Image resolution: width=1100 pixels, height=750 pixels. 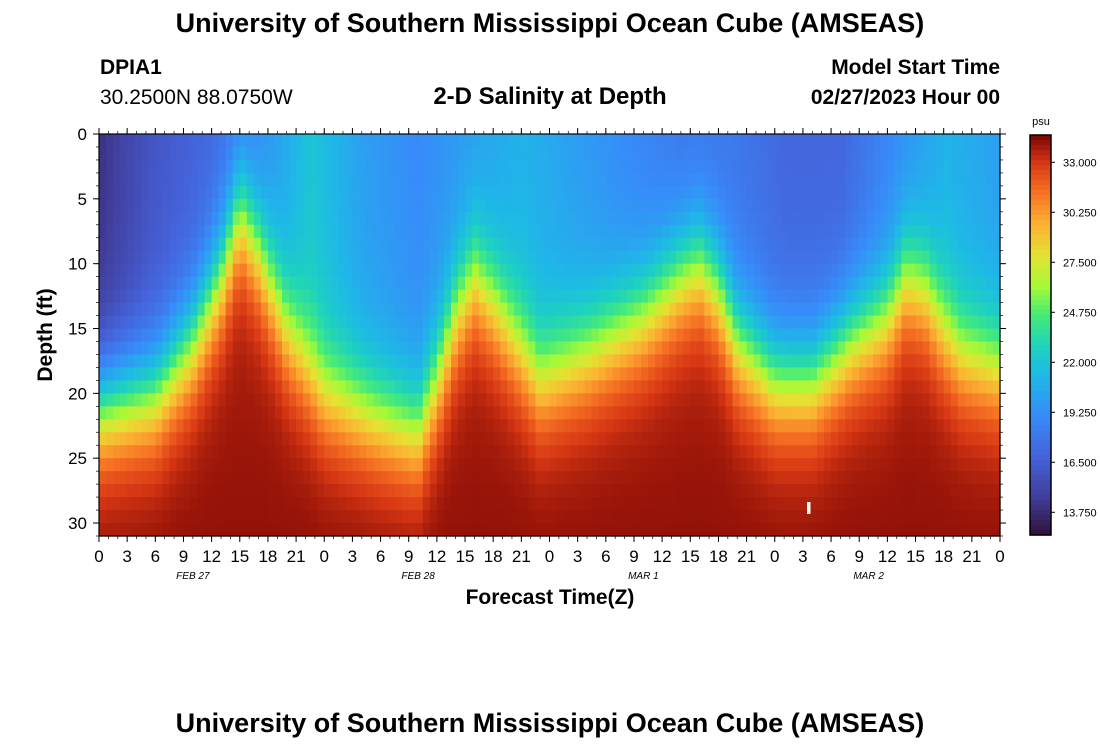 What do you see at coordinates (211, 556) in the screenshot?
I see `x-tick-label: 12` at bounding box center [211, 556].